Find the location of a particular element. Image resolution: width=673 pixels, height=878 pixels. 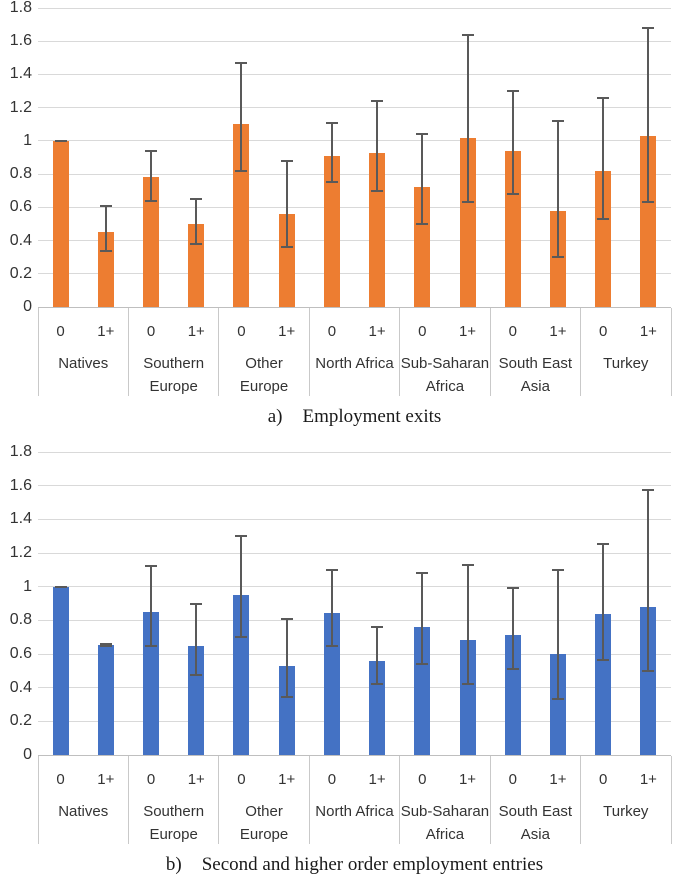

group-label-other-europe: Europe is located at coordinates (264, 386).